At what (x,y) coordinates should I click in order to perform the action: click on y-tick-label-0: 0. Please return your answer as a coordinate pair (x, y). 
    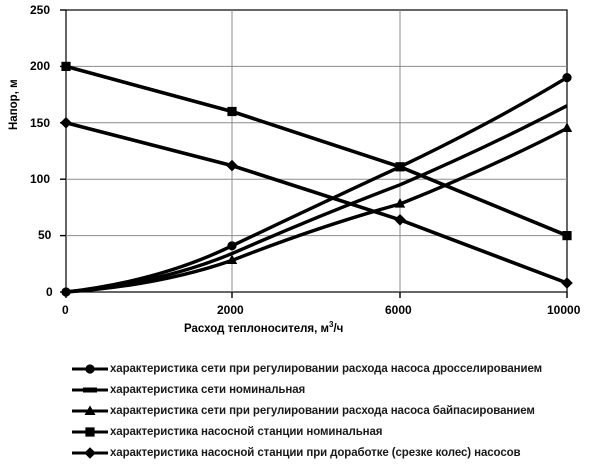
    Looking at the image, I should click on (49, 292).